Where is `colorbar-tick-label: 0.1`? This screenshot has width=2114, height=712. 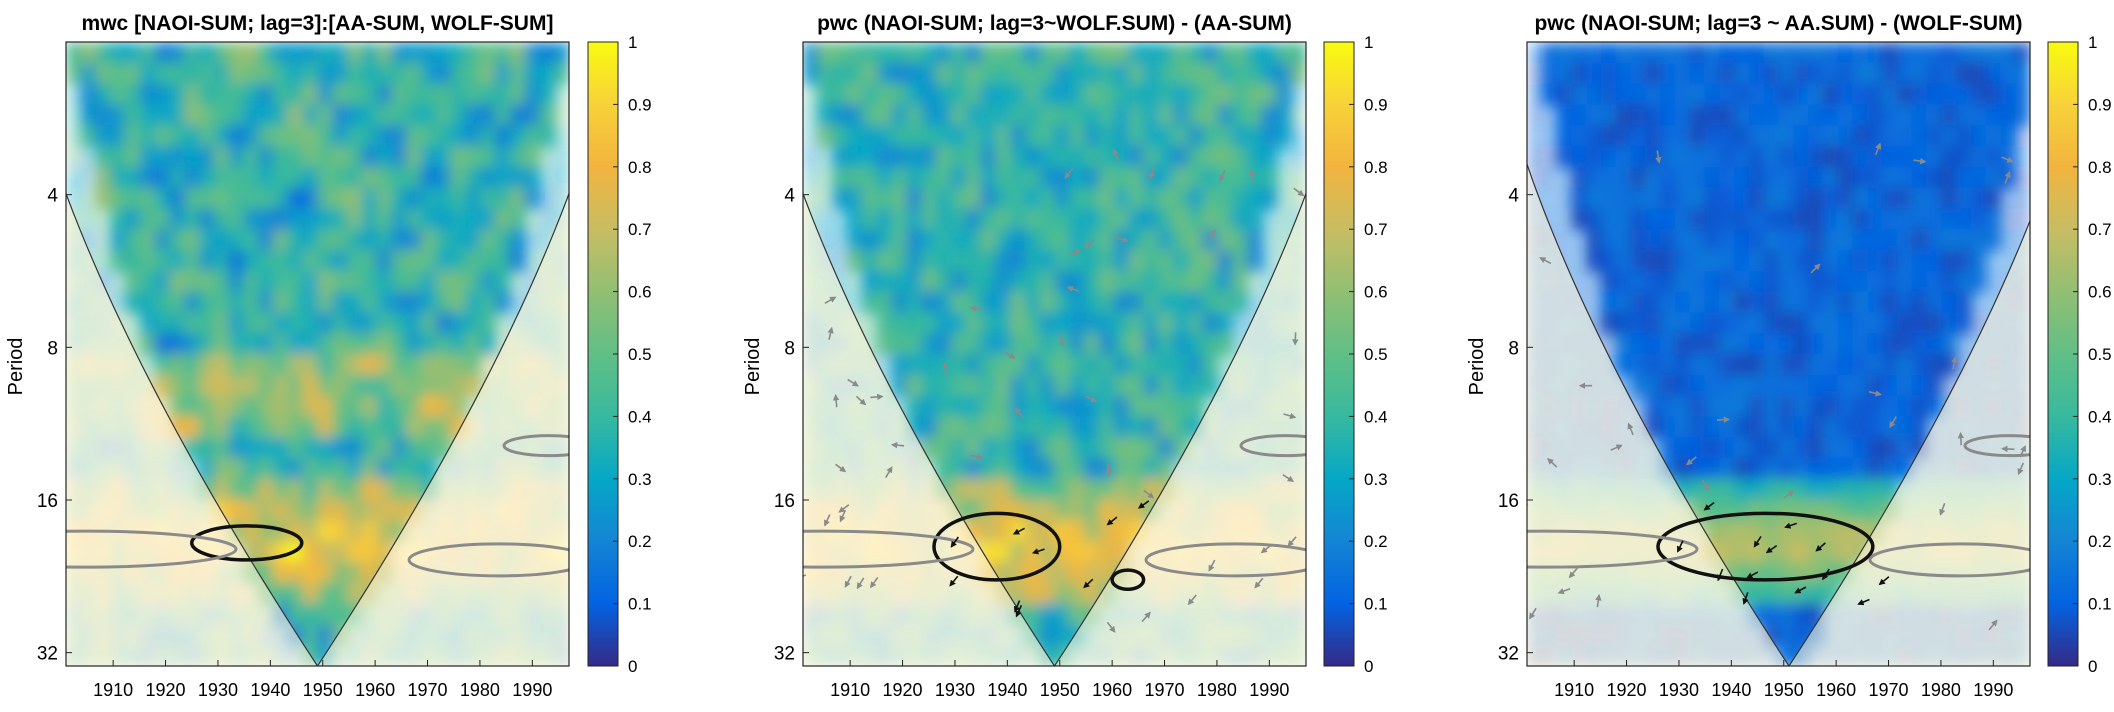 colorbar-tick-label: 0.1 is located at coordinates (2100, 604).